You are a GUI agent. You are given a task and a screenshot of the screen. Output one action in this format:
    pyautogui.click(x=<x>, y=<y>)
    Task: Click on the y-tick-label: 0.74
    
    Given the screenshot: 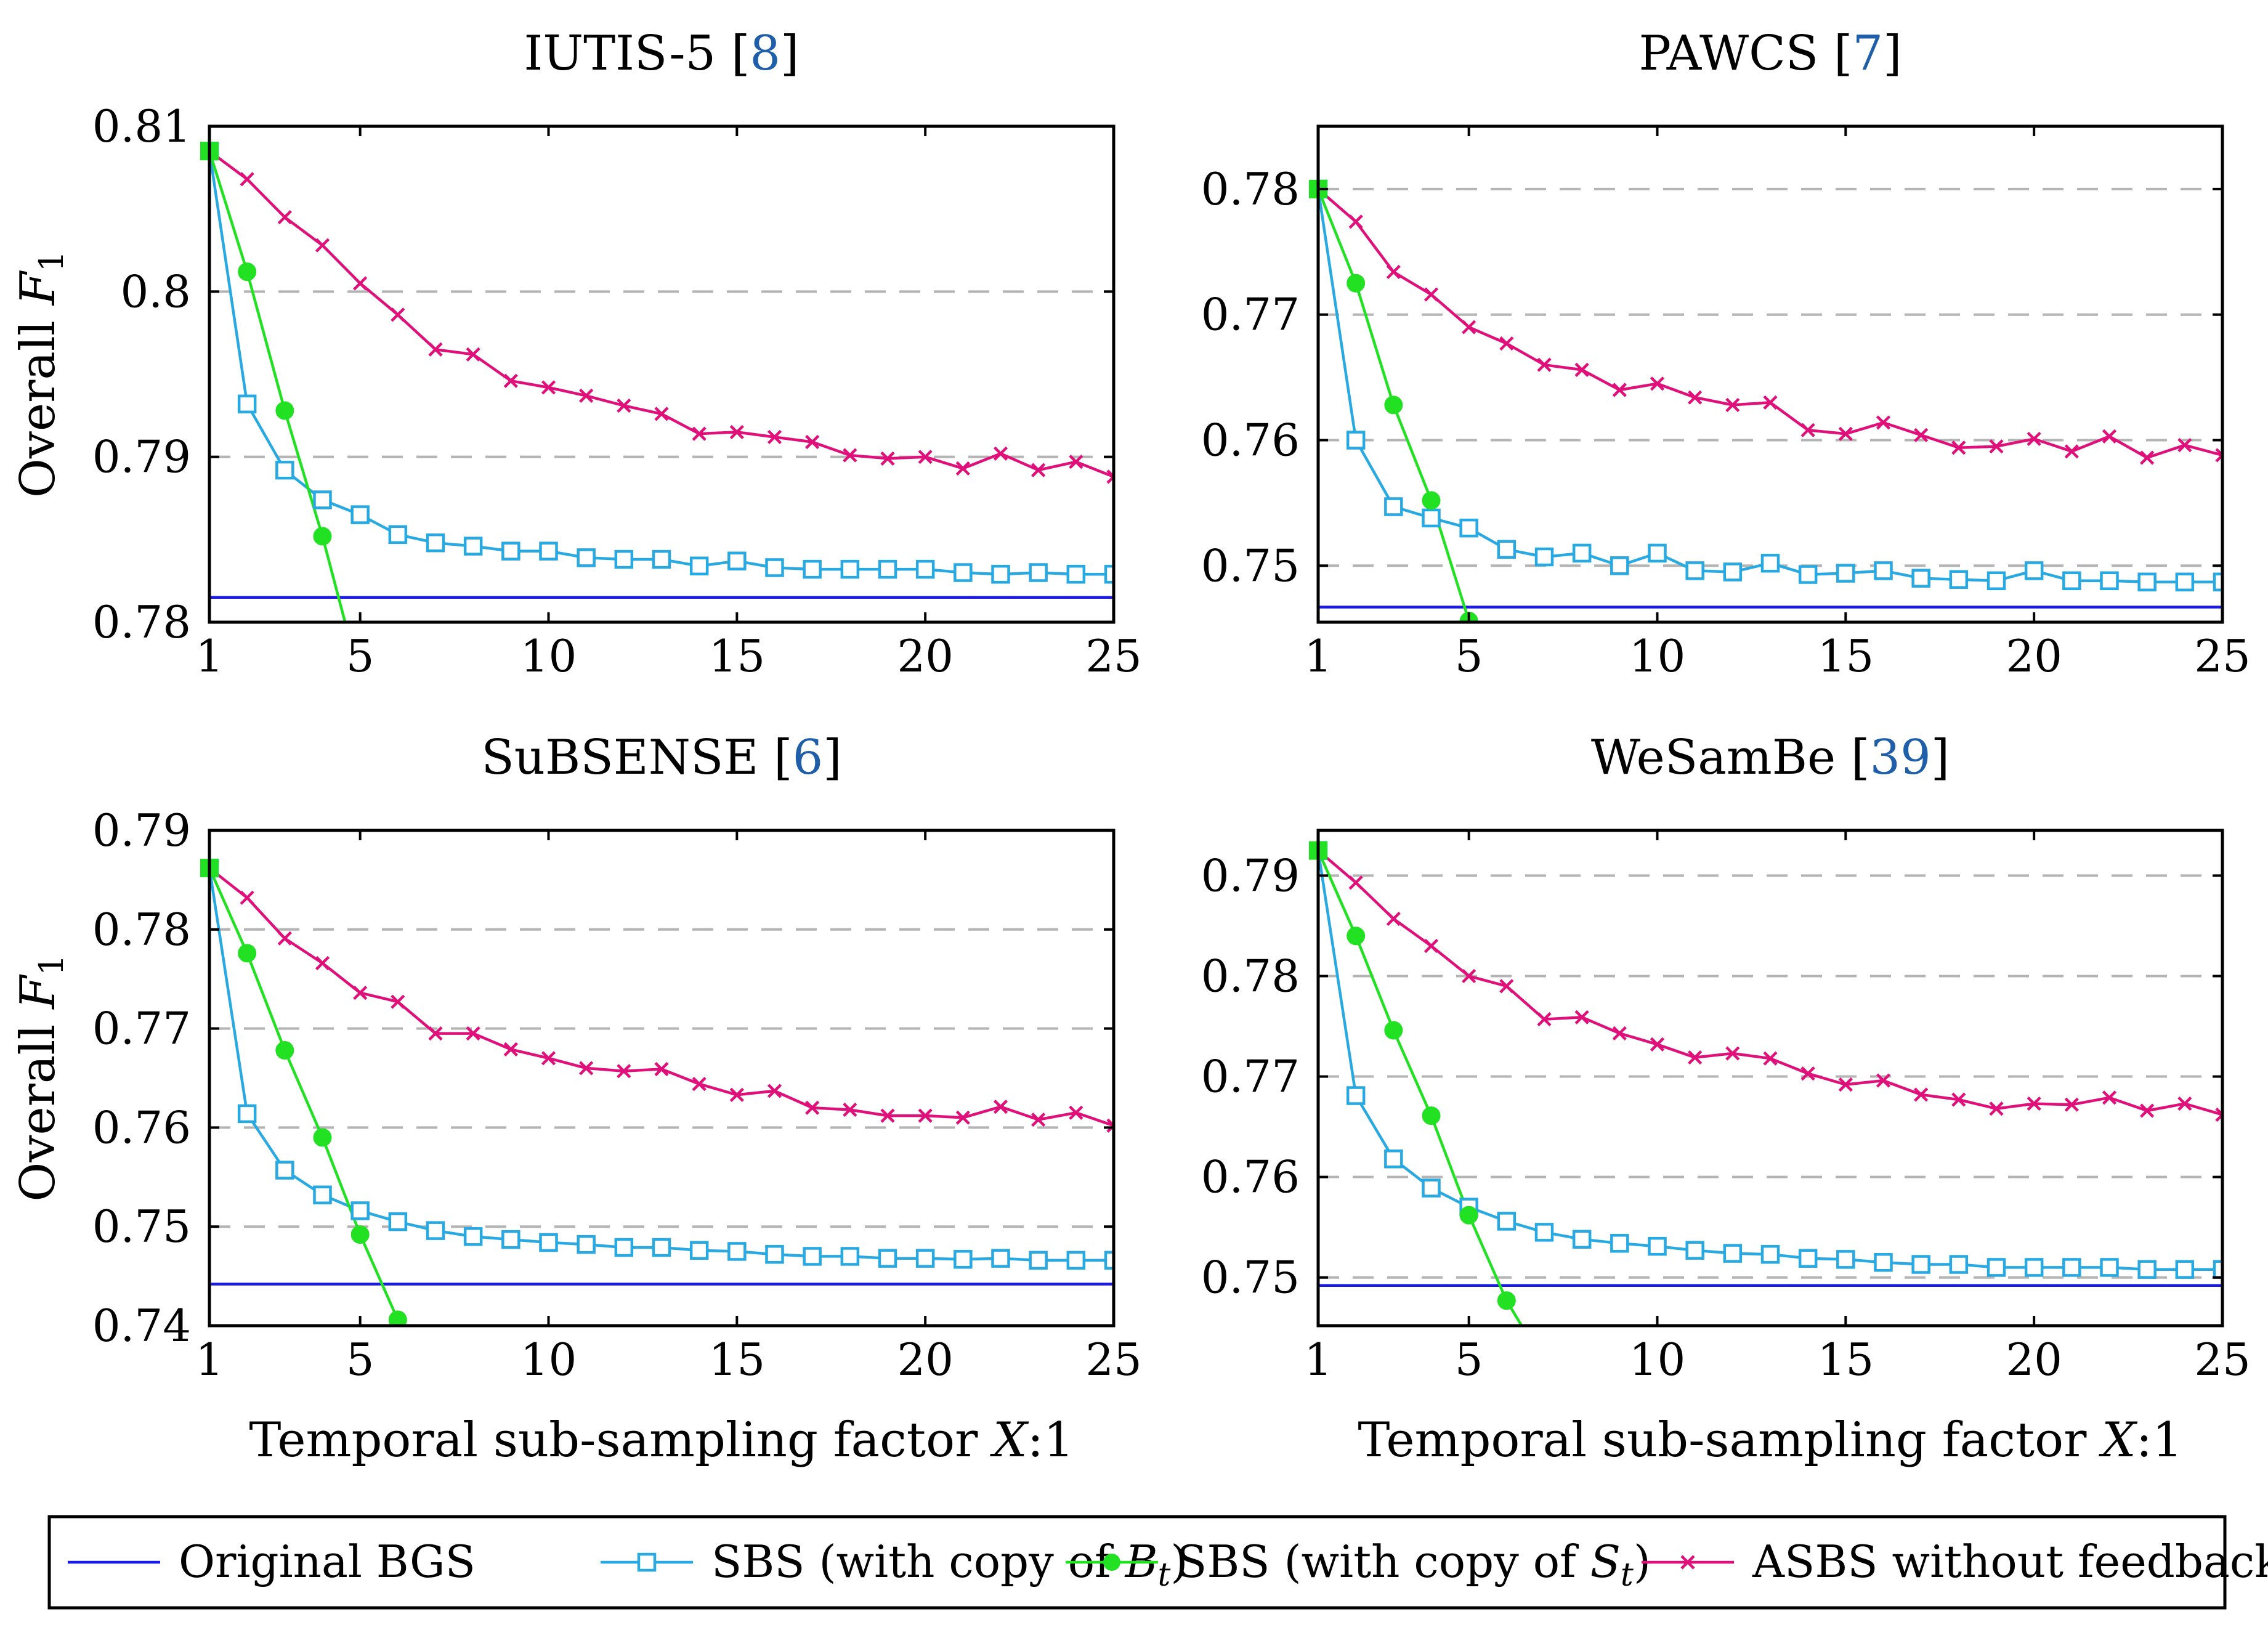 What is the action you would take?
    pyautogui.click(x=141, y=1326)
    